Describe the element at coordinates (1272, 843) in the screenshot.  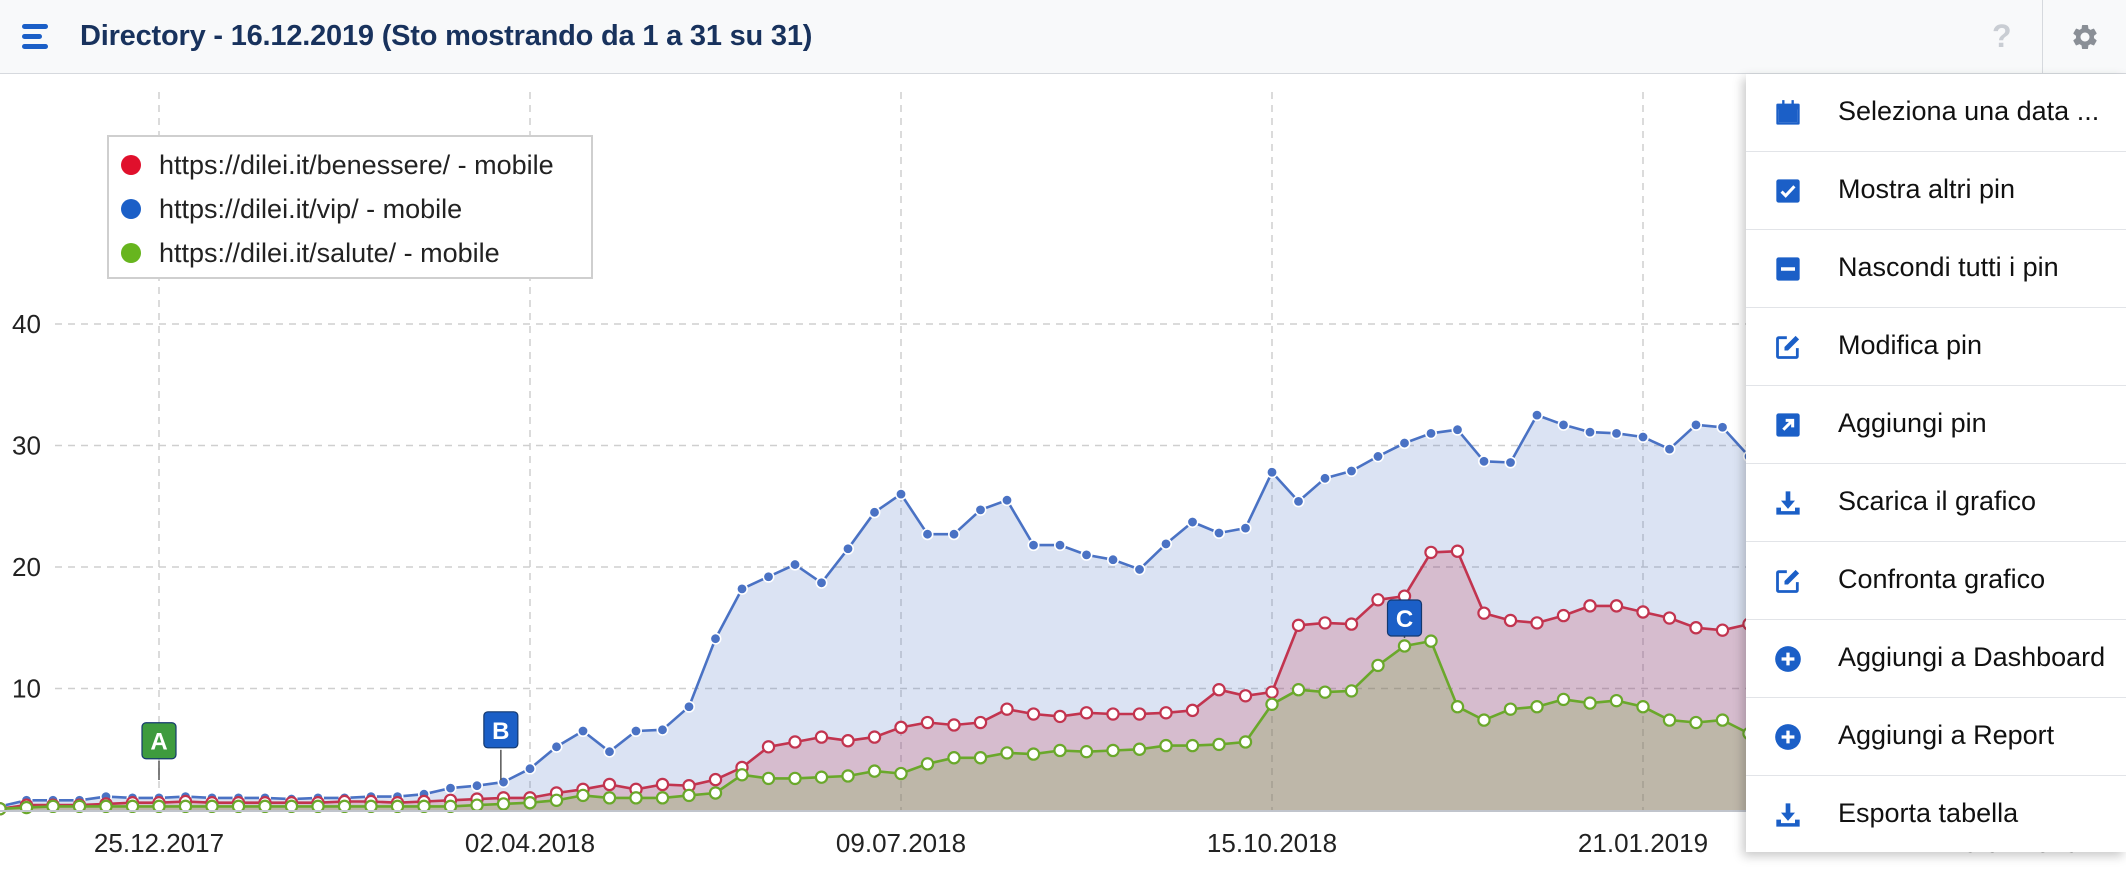
I see `x-tick-label: 15.10.2018` at that location.